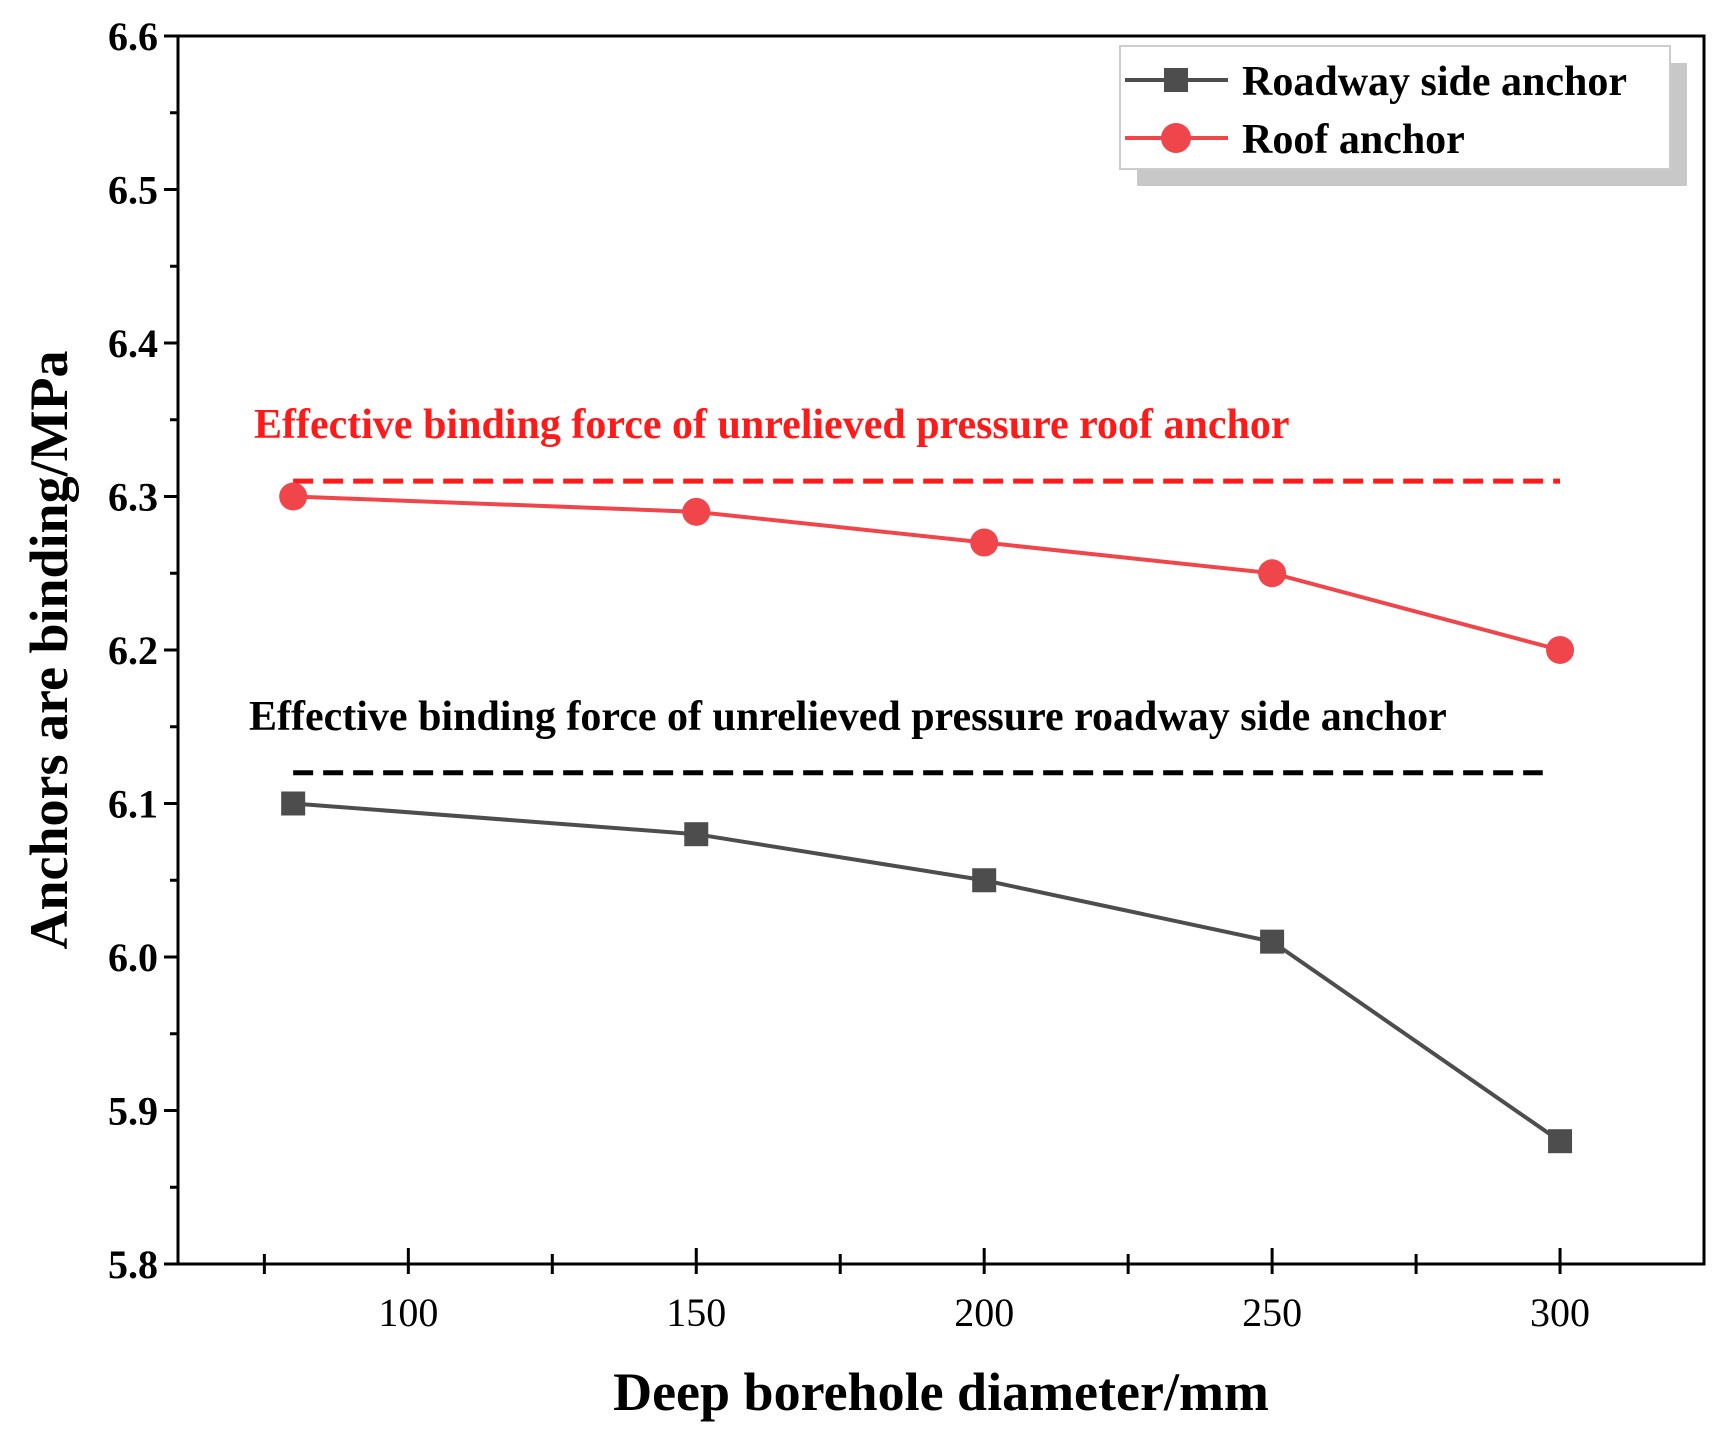  I want to click on y-tick-label: 6.2, so click(133, 650).